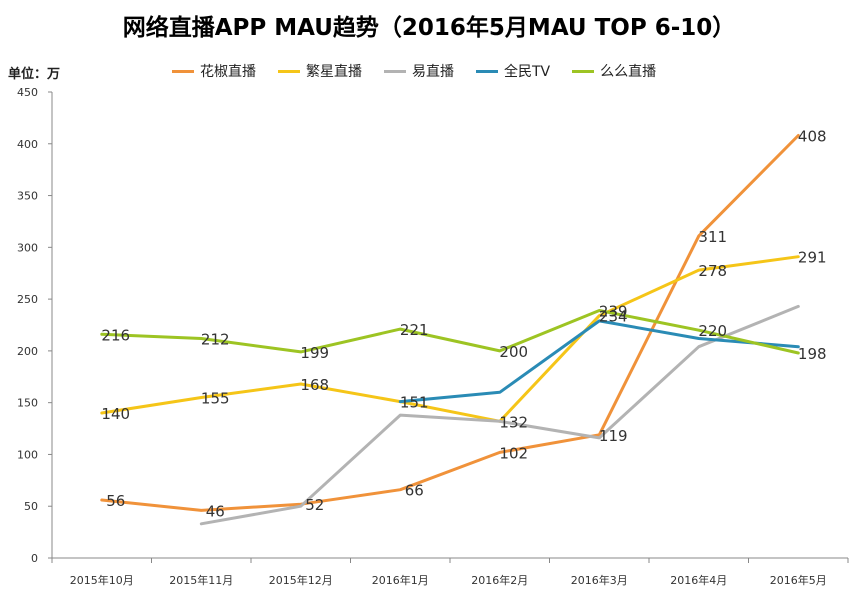 The image size is (858, 605). I want to click on legend-label: 么么直播, so click(628, 72).